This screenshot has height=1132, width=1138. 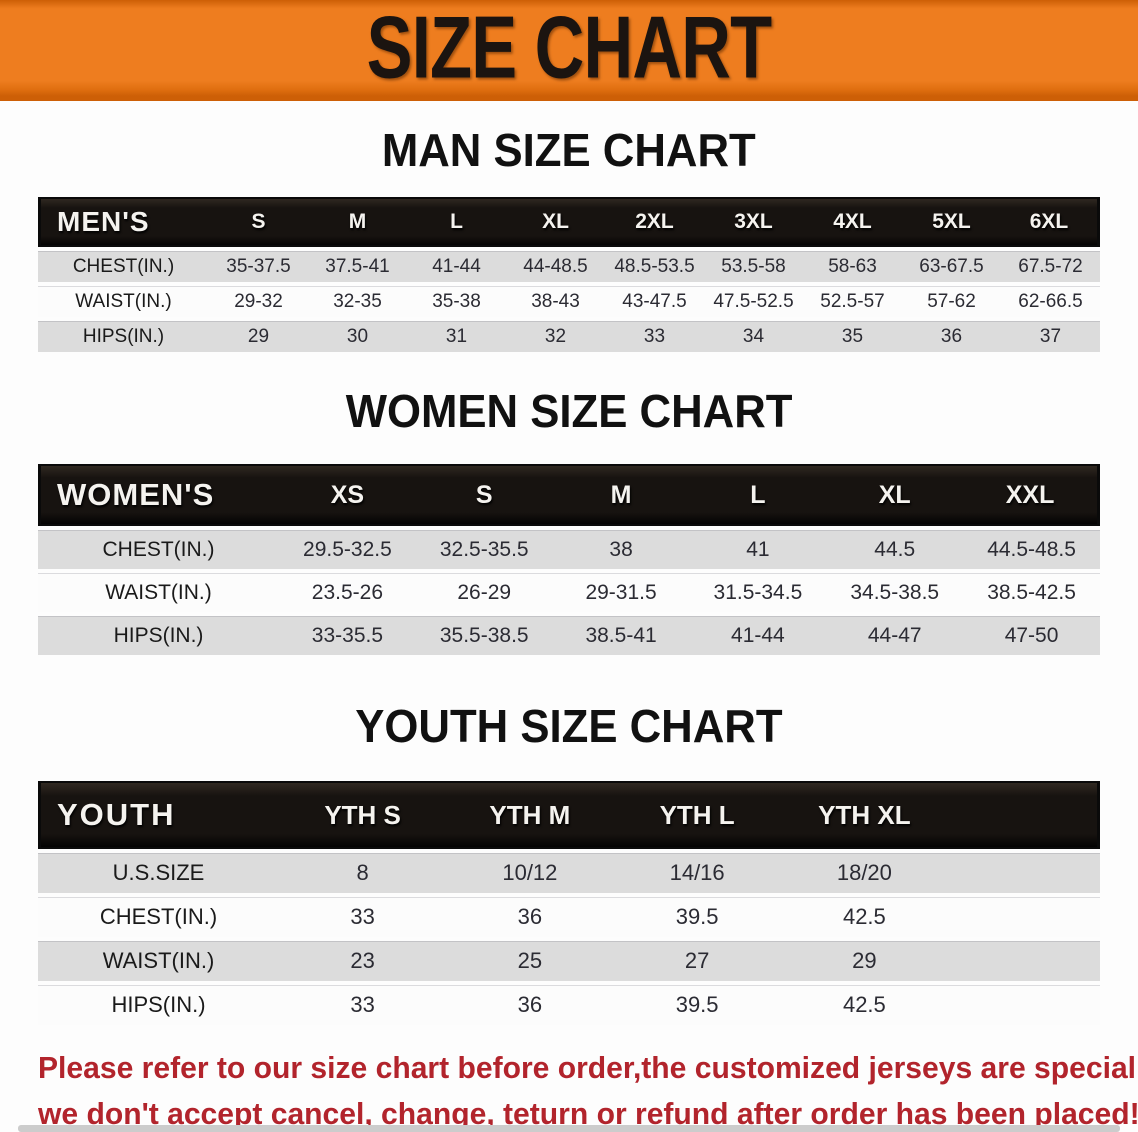 What do you see at coordinates (697, 815) in the screenshot?
I see `size-column-header: YTH L` at bounding box center [697, 815].